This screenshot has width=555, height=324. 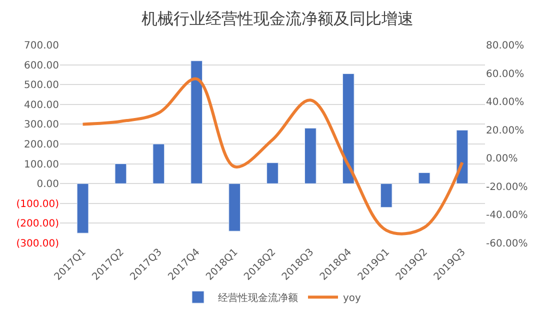 I want to click on y-tick-label: 0.00, so click(x=47, y=184).